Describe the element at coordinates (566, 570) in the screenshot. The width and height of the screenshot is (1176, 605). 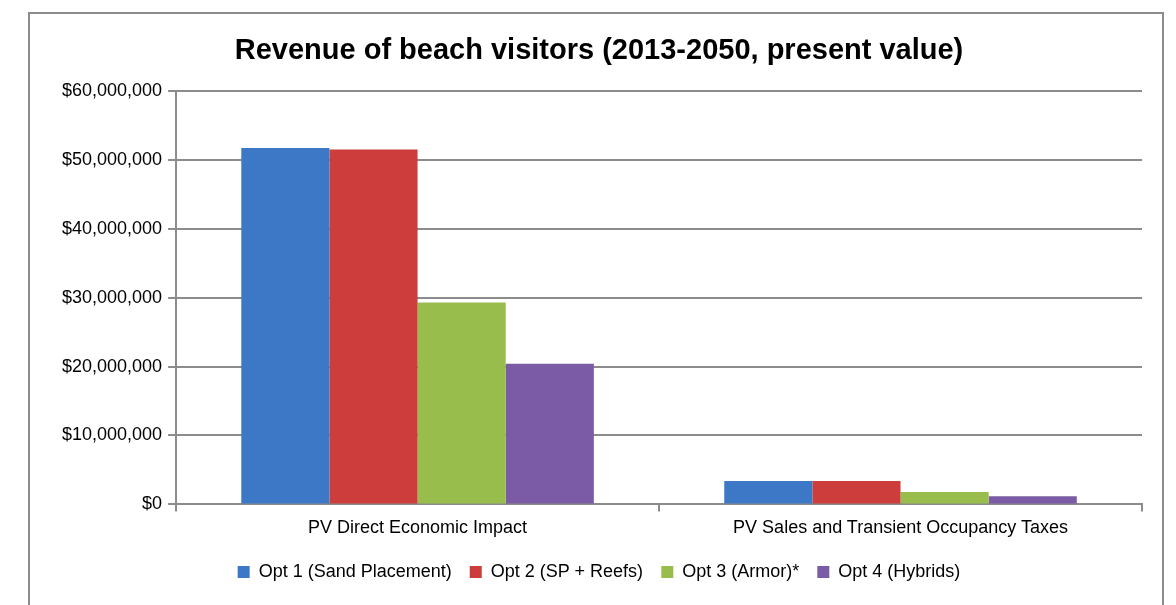
I see `legend-label: Opt 2 (SP + Reefs)` at that location.